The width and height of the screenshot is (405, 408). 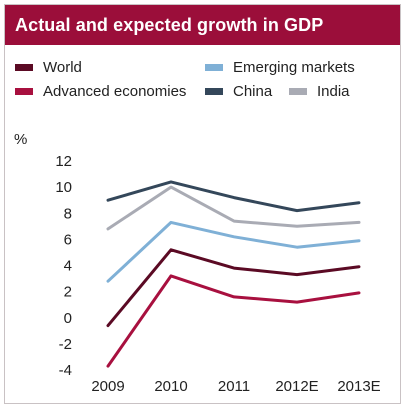 I want to click on series-line-india, so click(x=233, y=208).